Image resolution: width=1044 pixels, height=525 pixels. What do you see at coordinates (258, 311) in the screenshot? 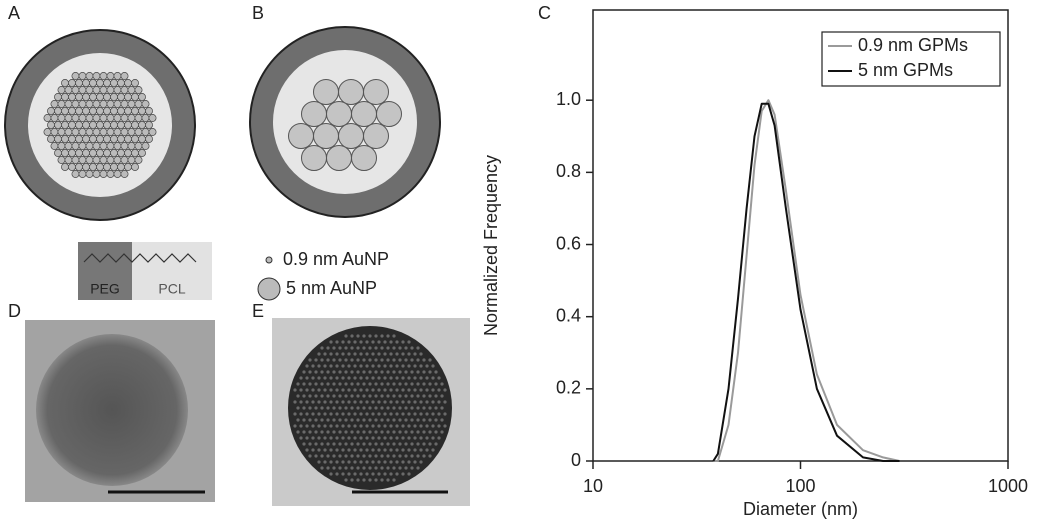
I see `panel-label: E` at bounding box center [258, 311].